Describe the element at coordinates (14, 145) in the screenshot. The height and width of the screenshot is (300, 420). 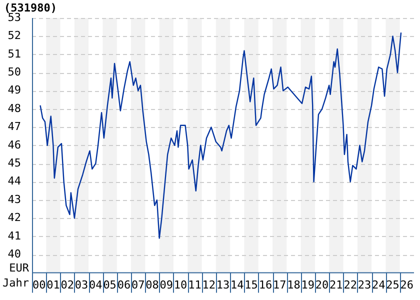
I see `y-tick-label: 46` at that location.